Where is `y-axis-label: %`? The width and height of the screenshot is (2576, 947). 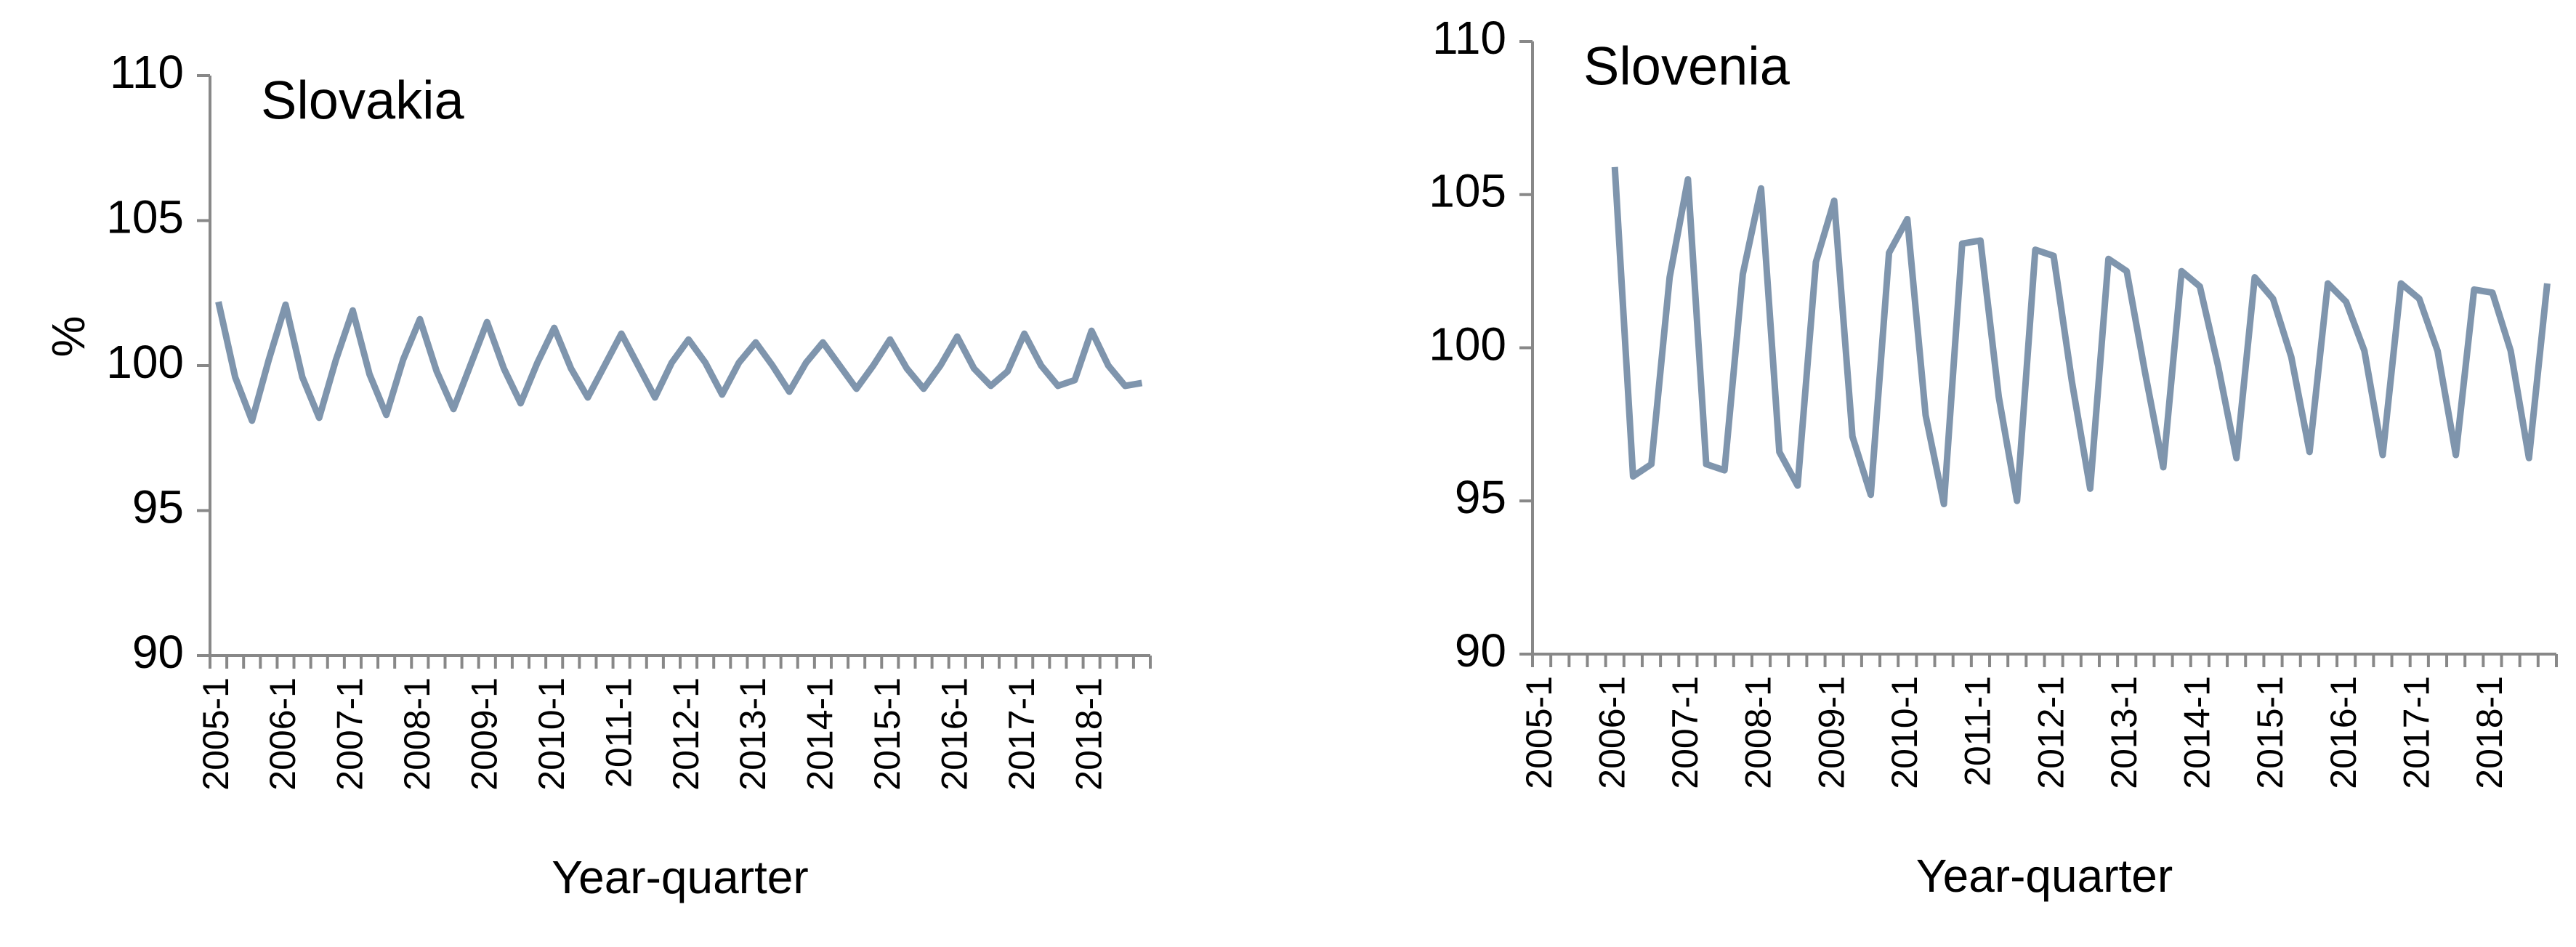 y-axis-label: % is located at coordinates (68, 337).